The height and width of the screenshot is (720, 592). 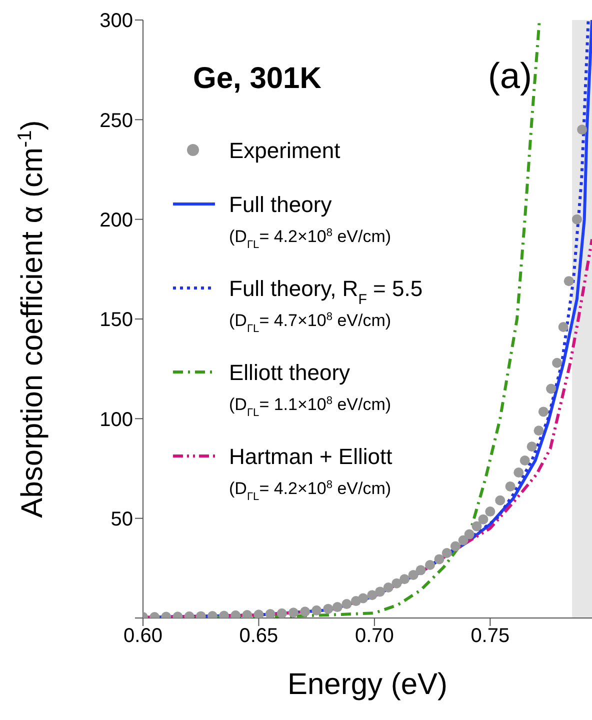 I want to click on y-tick-label: 300, so click(x=116, y=21).